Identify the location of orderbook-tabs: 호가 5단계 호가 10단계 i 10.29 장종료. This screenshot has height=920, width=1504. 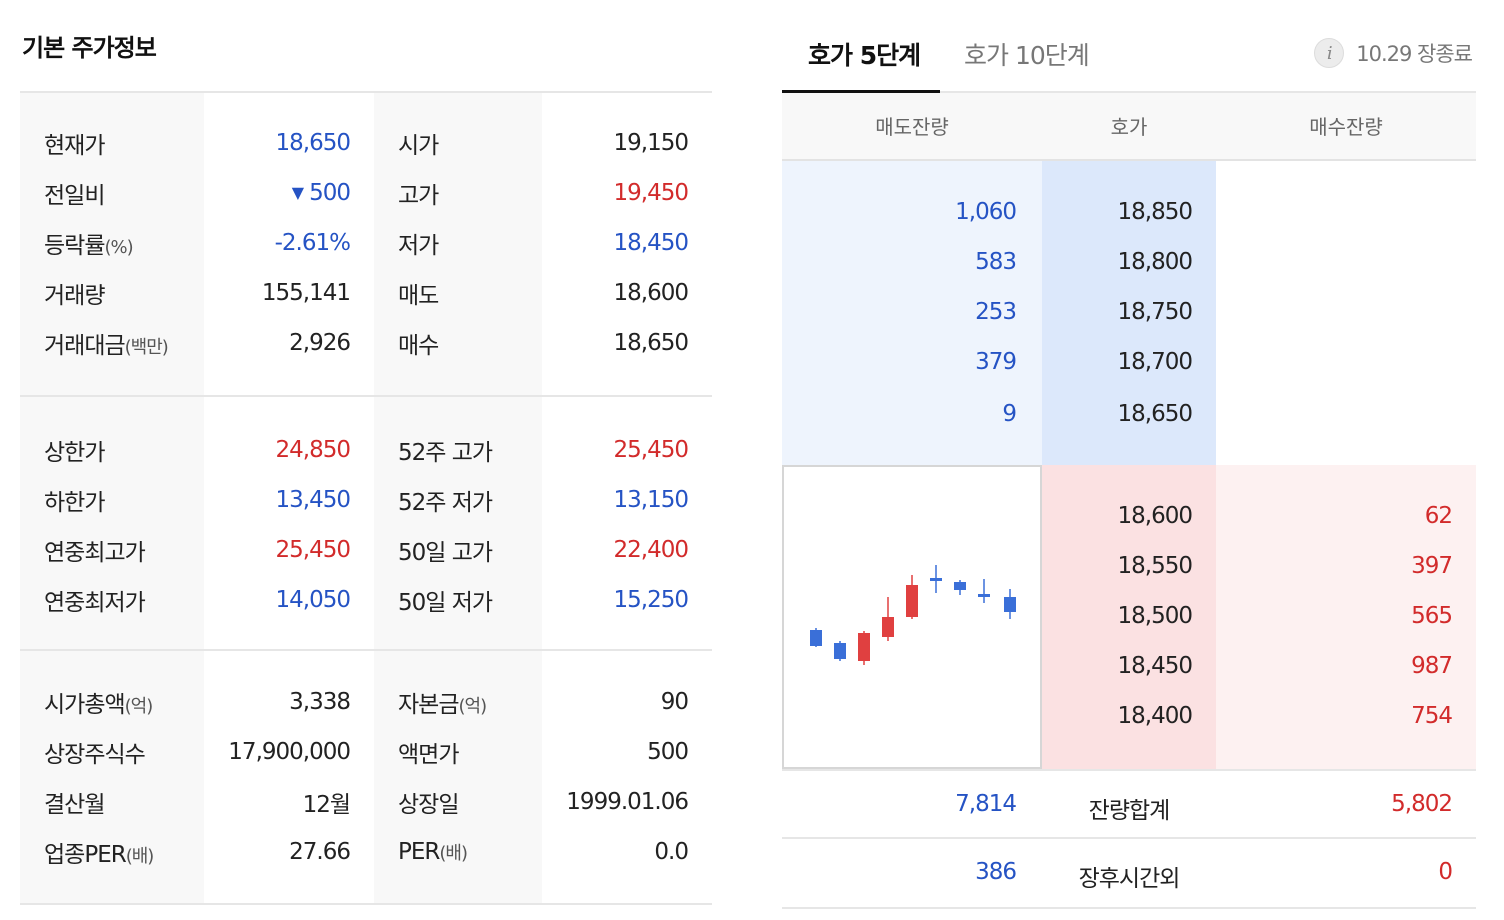
(1129, 46).